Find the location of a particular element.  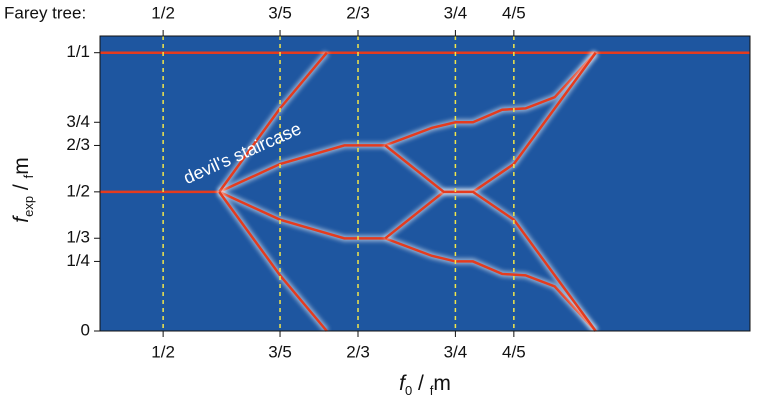

y-axis-label-part: / is located at coordinates (21, 187).